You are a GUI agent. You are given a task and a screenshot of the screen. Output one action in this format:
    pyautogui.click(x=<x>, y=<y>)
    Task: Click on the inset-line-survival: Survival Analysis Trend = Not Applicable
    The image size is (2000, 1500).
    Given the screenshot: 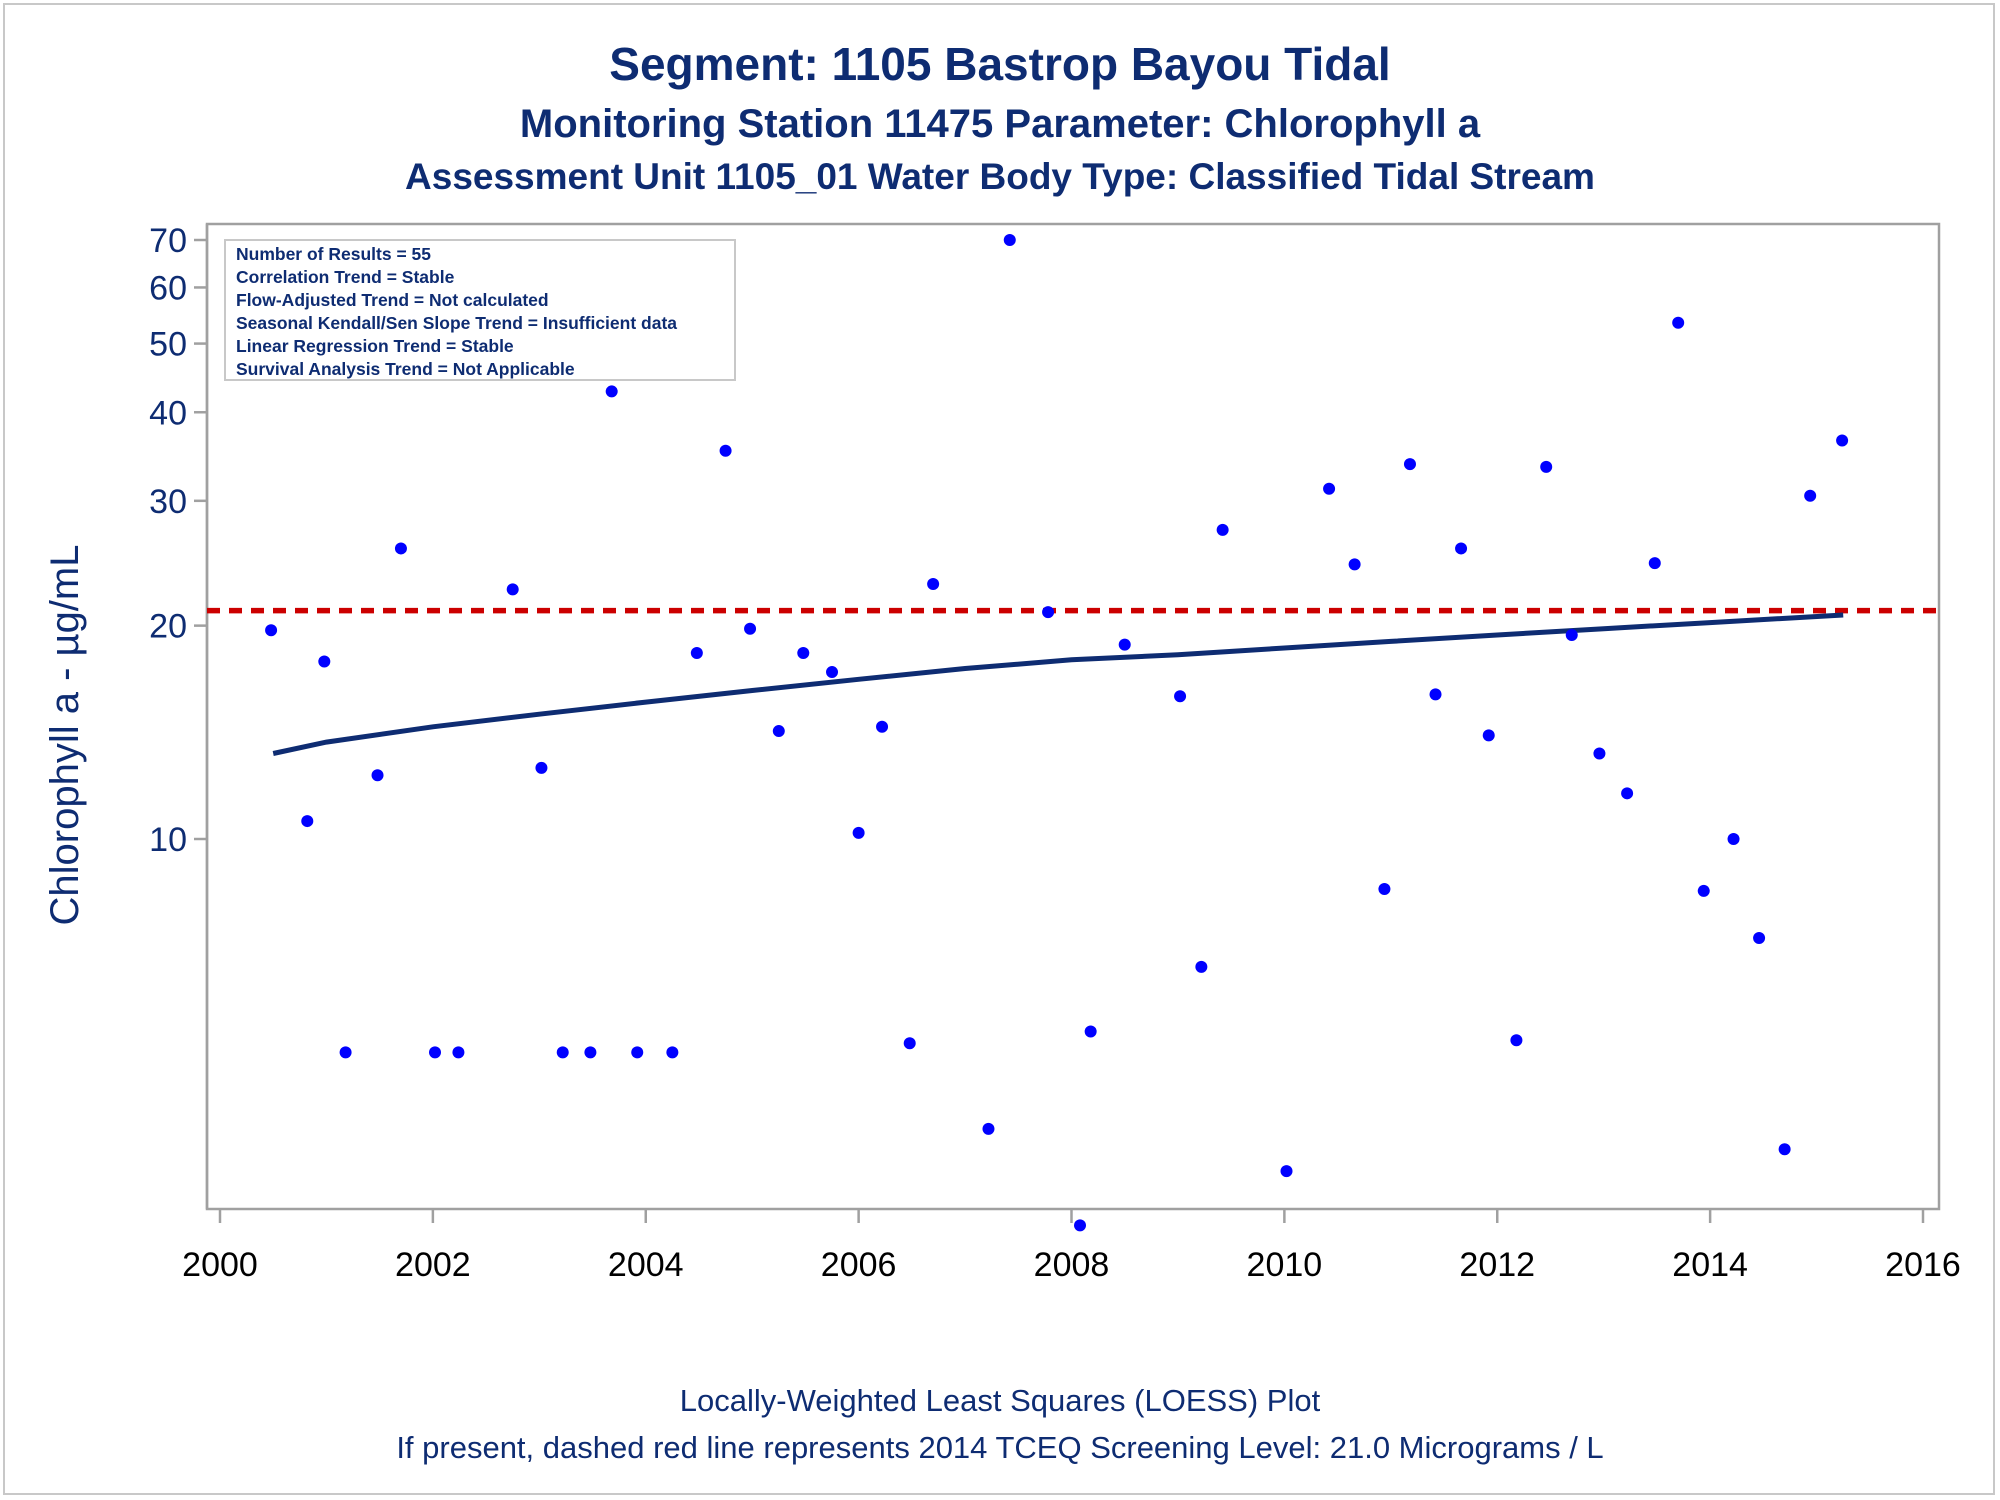 What is the action you would take?
    pyautogui.click(x=405, y=369)
    